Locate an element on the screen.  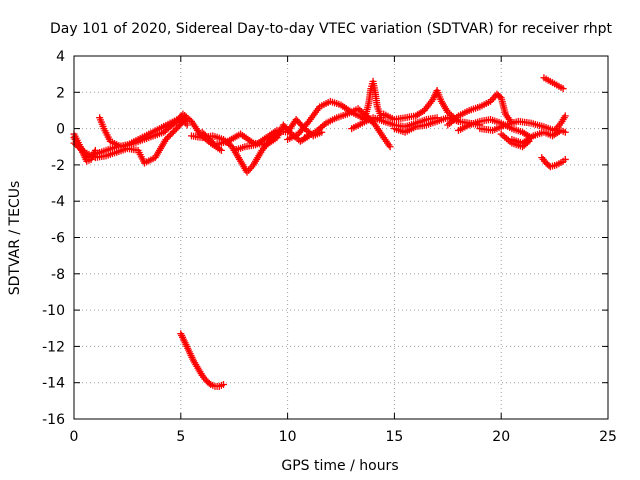
y-tick-label: -2 is located at coordinates (58, 166).